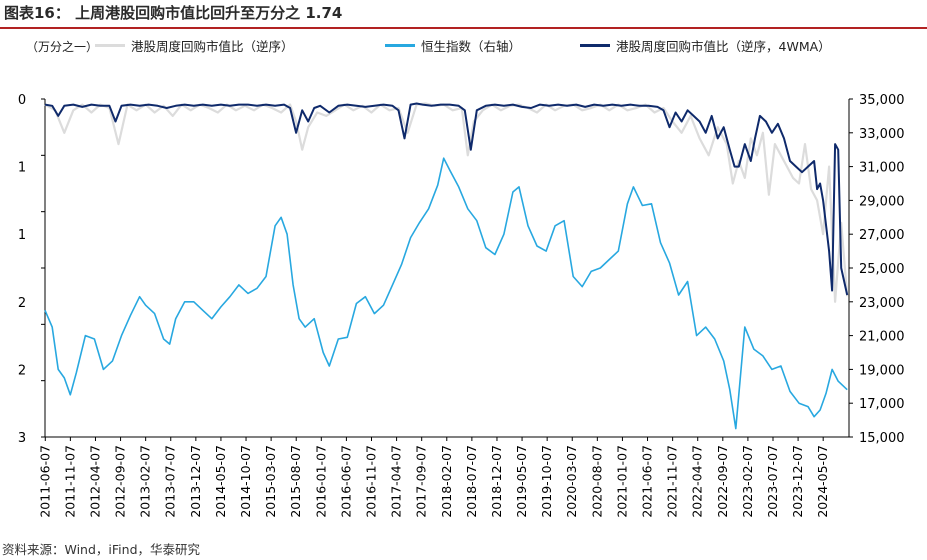 This screenshot has width=927, height=560. I want to click on x-axis-tick-label: 2017-04-07, so click(396, 481).